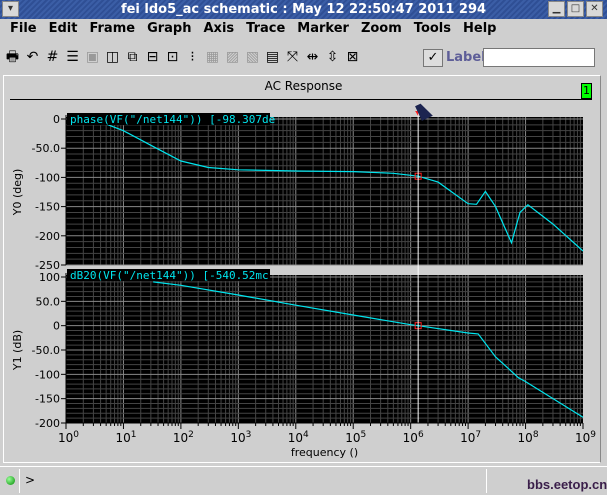 This screenshot has width=607, height=495. What do you see at coordinates (212, 57) in the screenshot?
I see `table-icon: ▦` at bounding box center [212, 57].